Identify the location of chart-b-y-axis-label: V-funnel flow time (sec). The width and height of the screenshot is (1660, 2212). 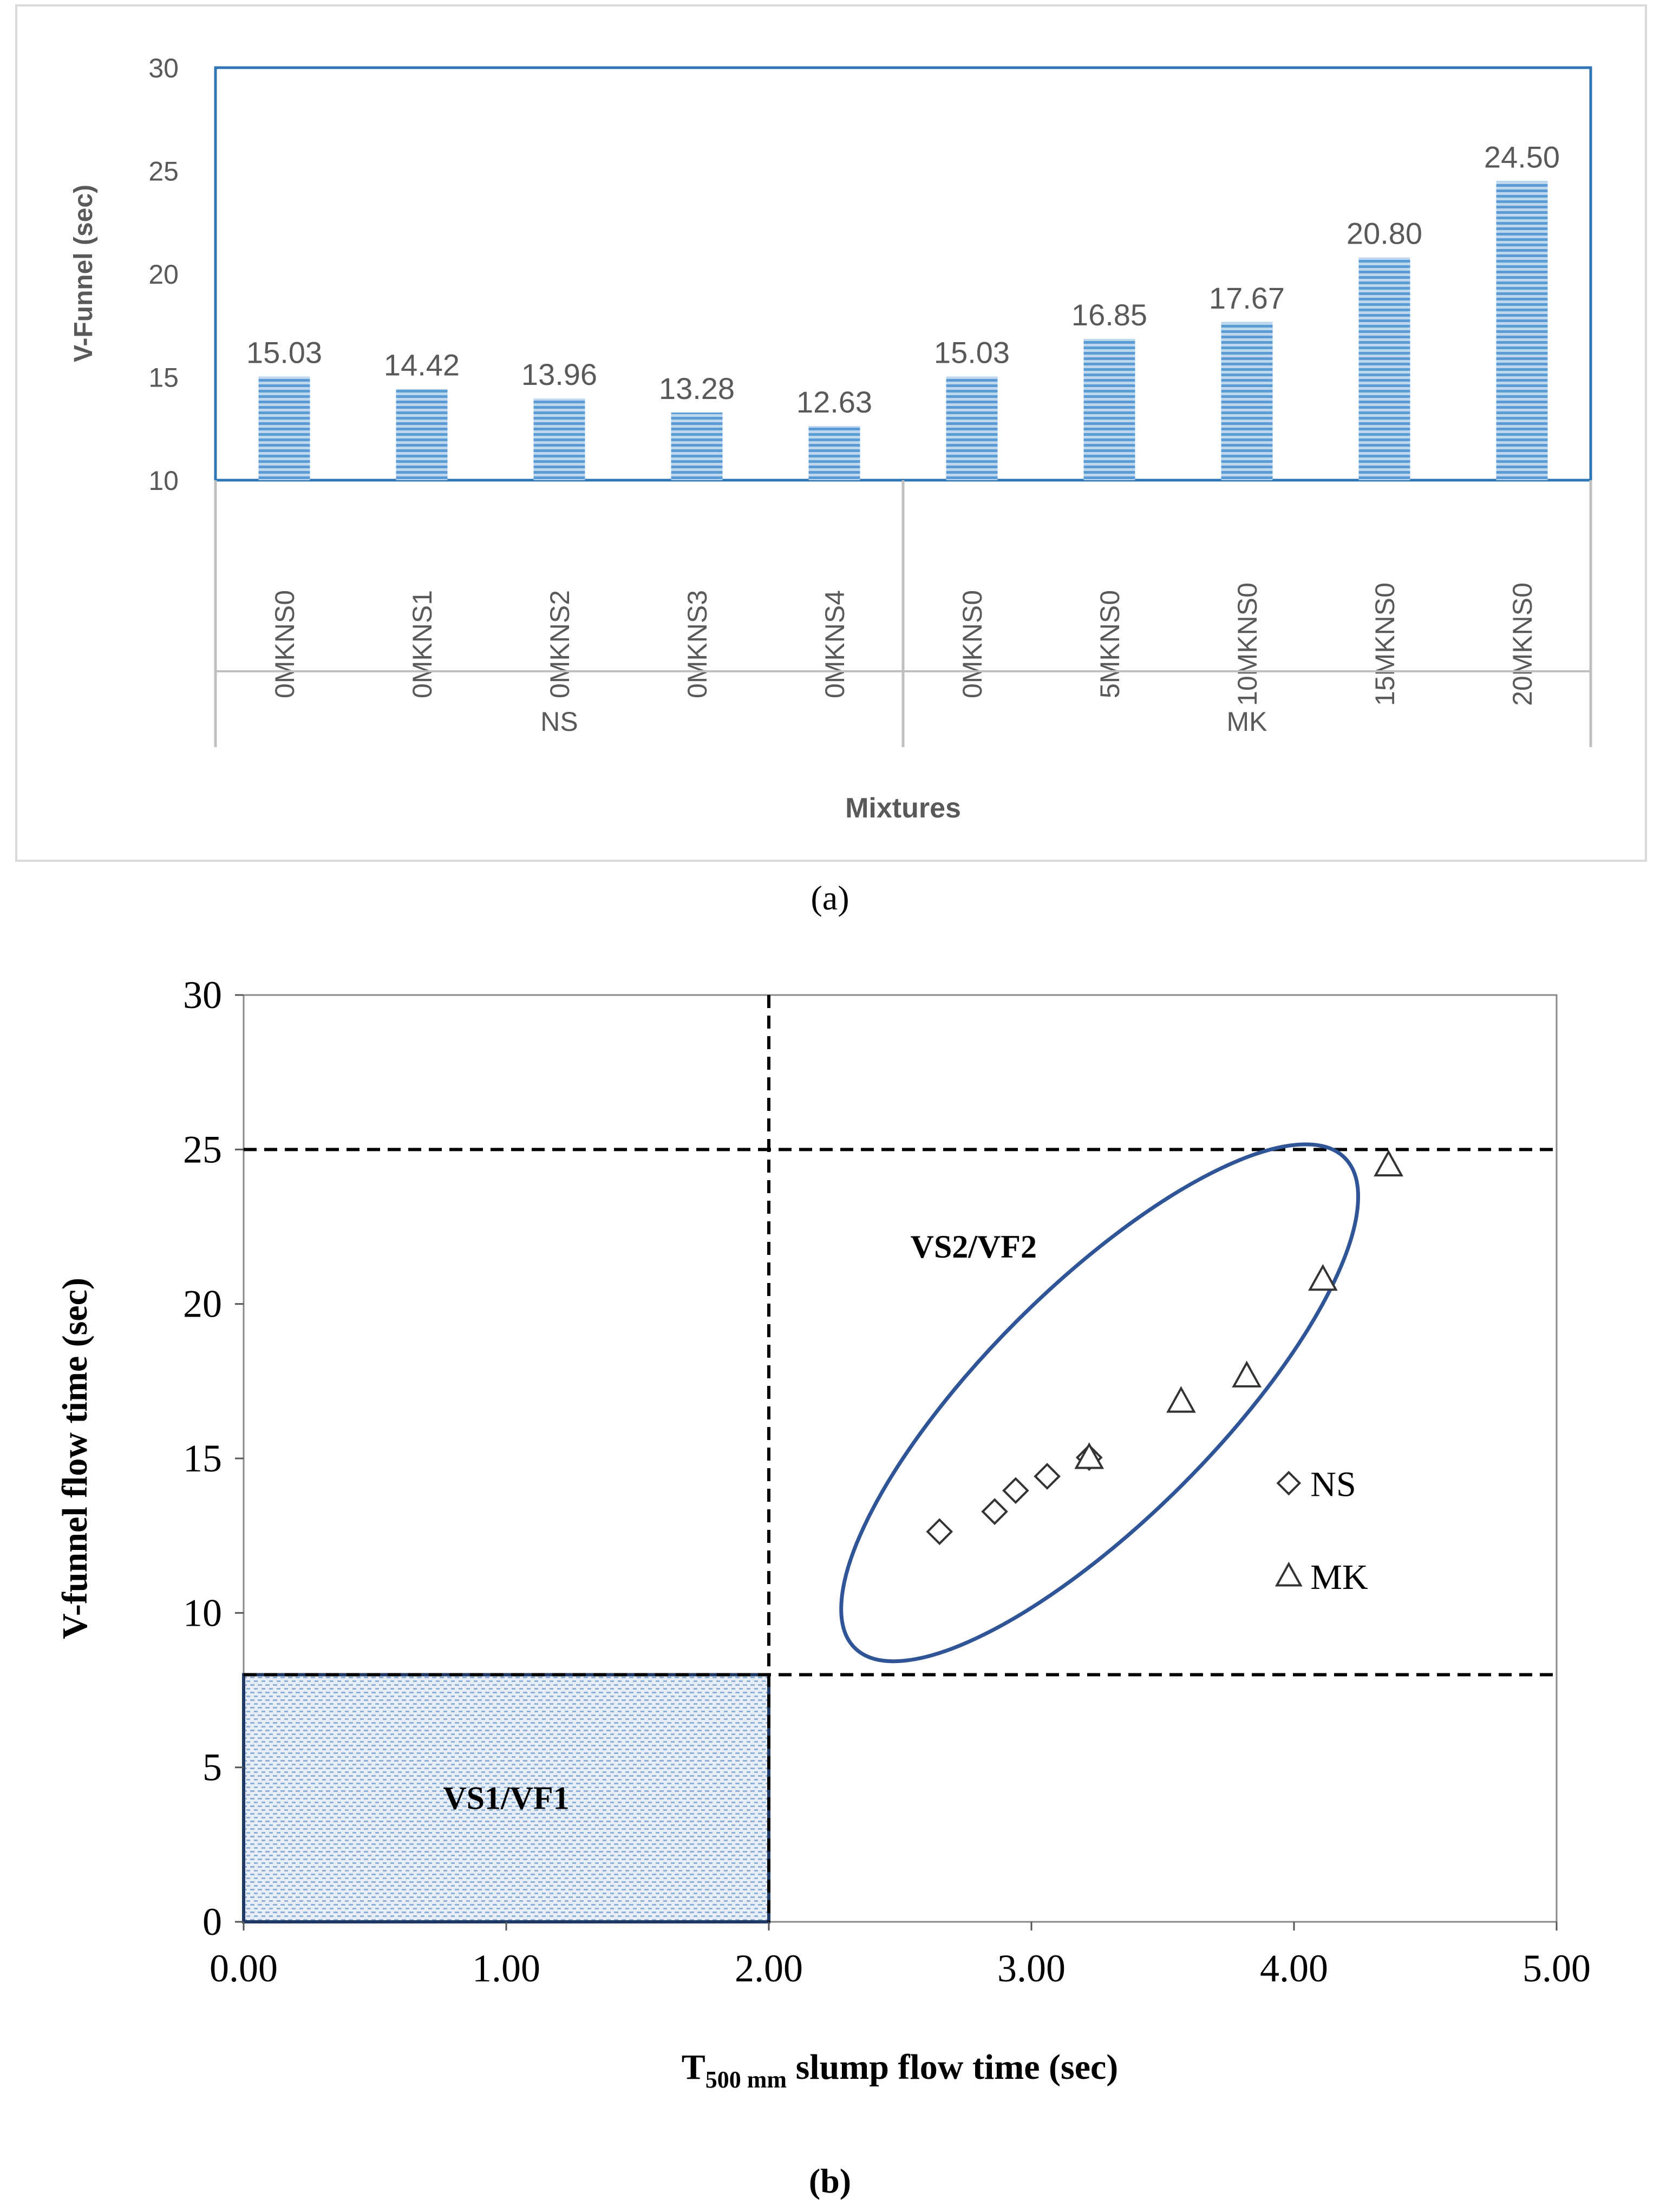
(75, 1458).